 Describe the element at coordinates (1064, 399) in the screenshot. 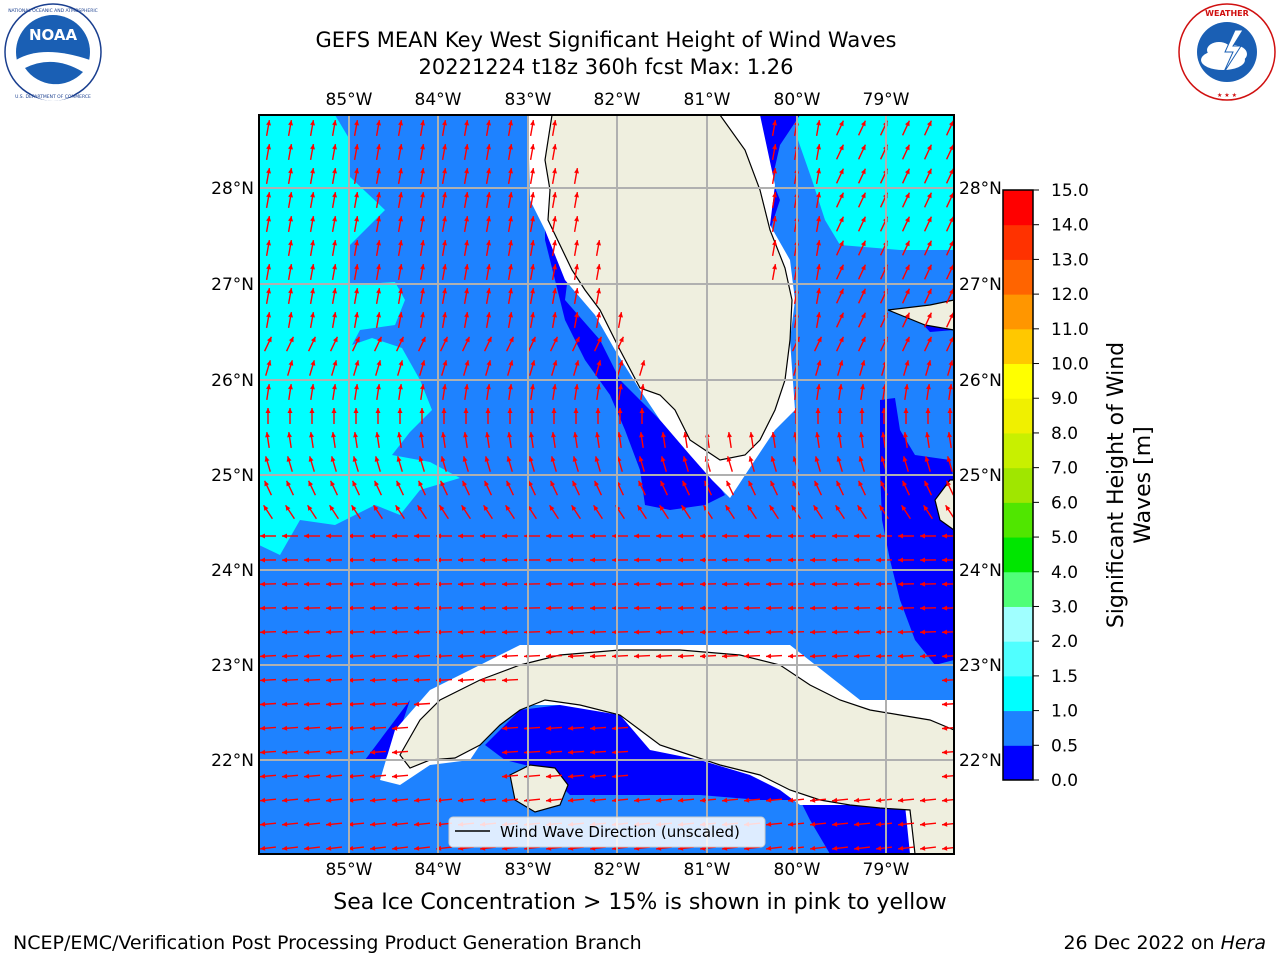

I see `colorbar-tick-label: 9.0` at that location.